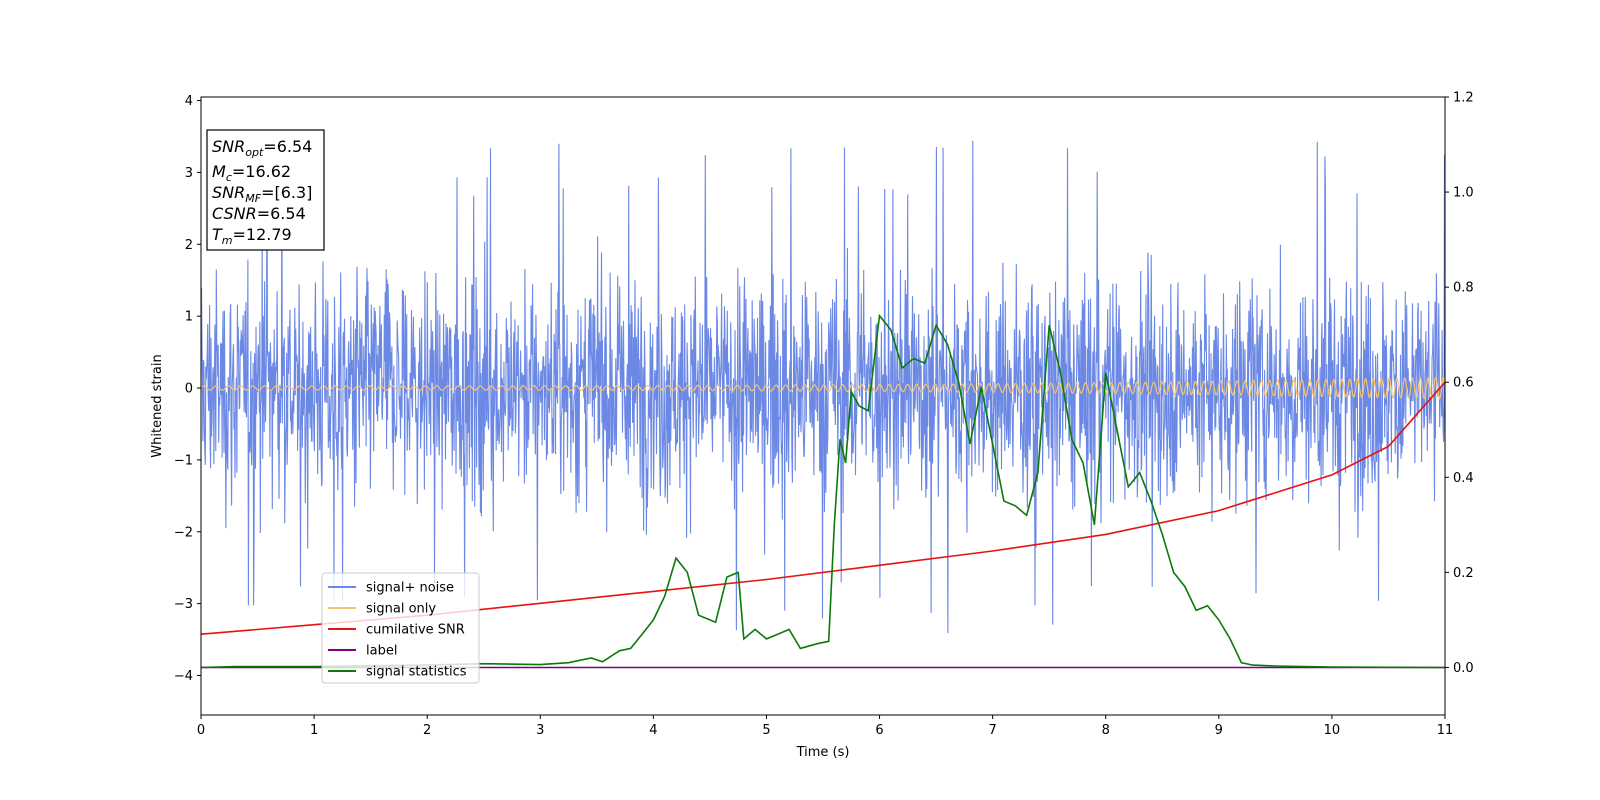 The height and width of the screenshot is (800, 1600). I want to click on y-tick-label: 2, so click(189, 245).